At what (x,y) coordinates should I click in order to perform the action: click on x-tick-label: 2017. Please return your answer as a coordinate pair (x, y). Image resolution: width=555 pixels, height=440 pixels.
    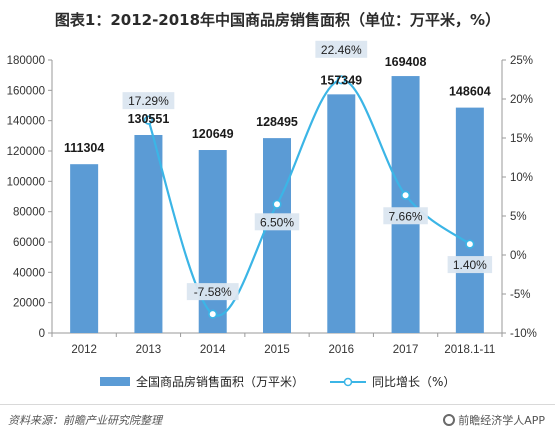
    Looking at the image, I should click on (406, 350).